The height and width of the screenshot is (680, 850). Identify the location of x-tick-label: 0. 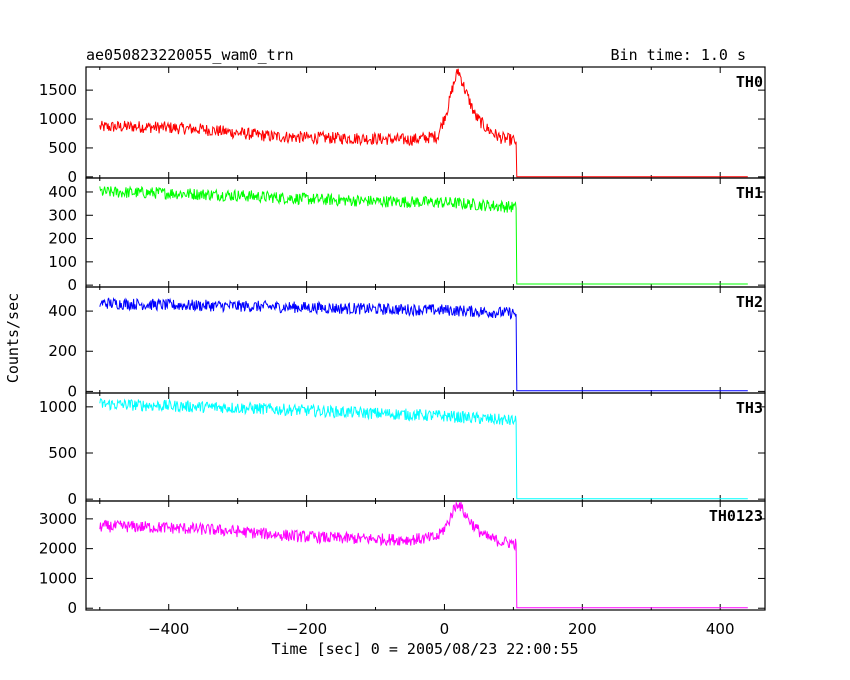
(445, 629).